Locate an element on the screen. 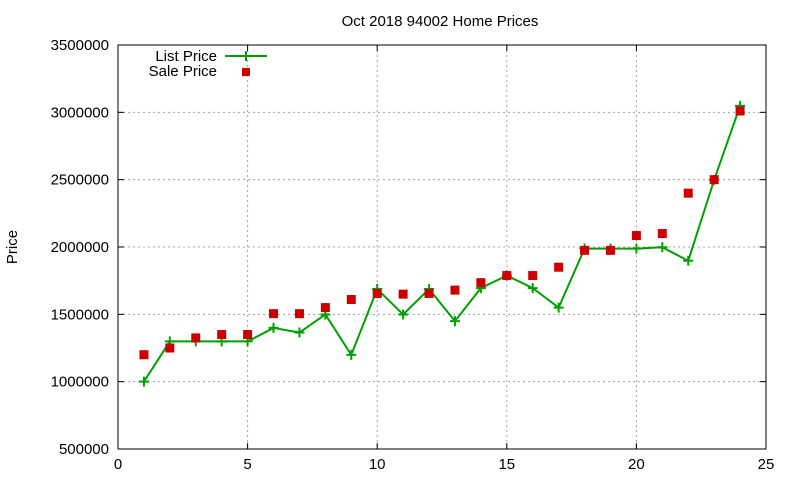 The height and width of the screenshot is (480, 800). x-tick-label: 15 is located at coordinates (506, 464).